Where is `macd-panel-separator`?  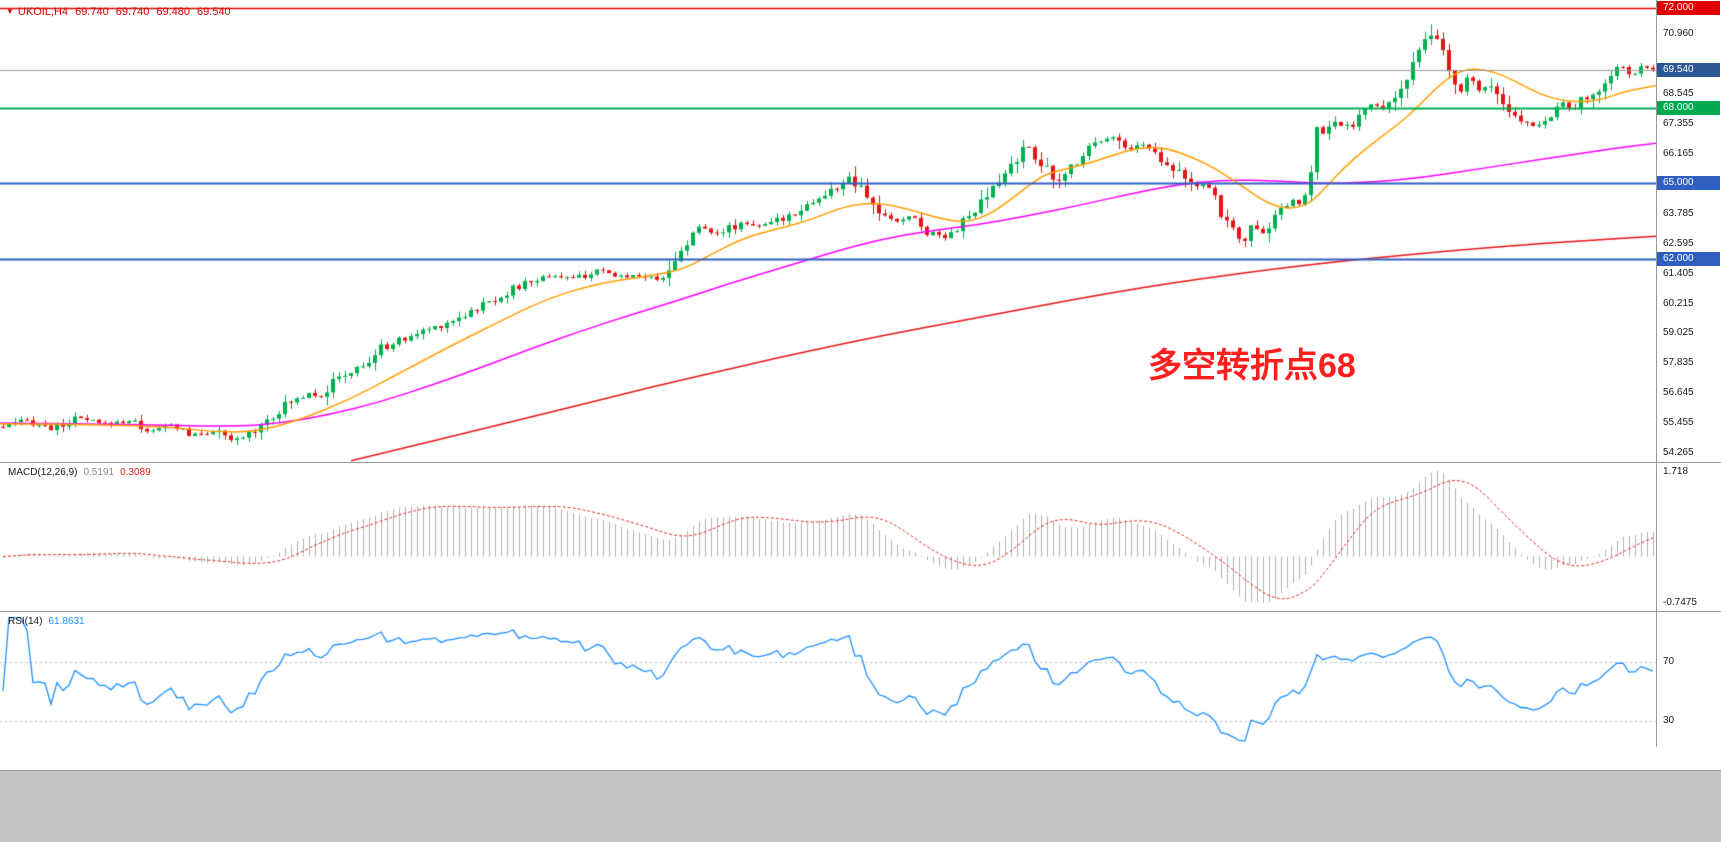
macd-panel-separator is located at coordinates (860, 462).